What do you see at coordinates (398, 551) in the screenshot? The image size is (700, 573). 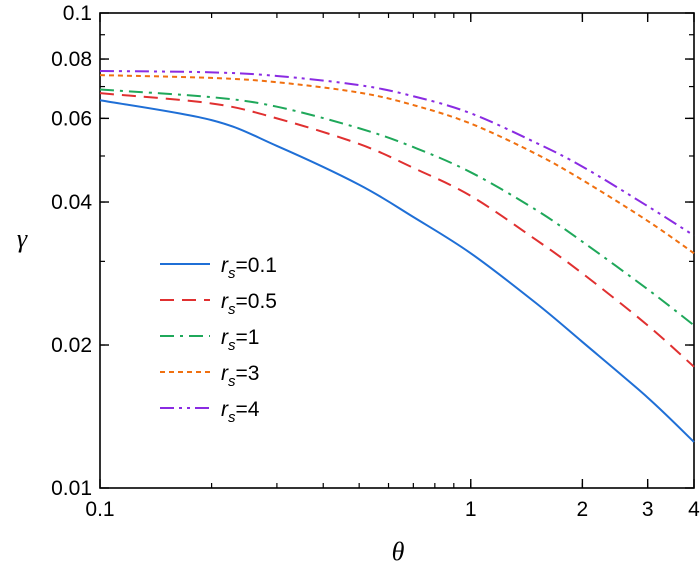 I see `x-axis-title: θ` at bounding box center [398, 551].